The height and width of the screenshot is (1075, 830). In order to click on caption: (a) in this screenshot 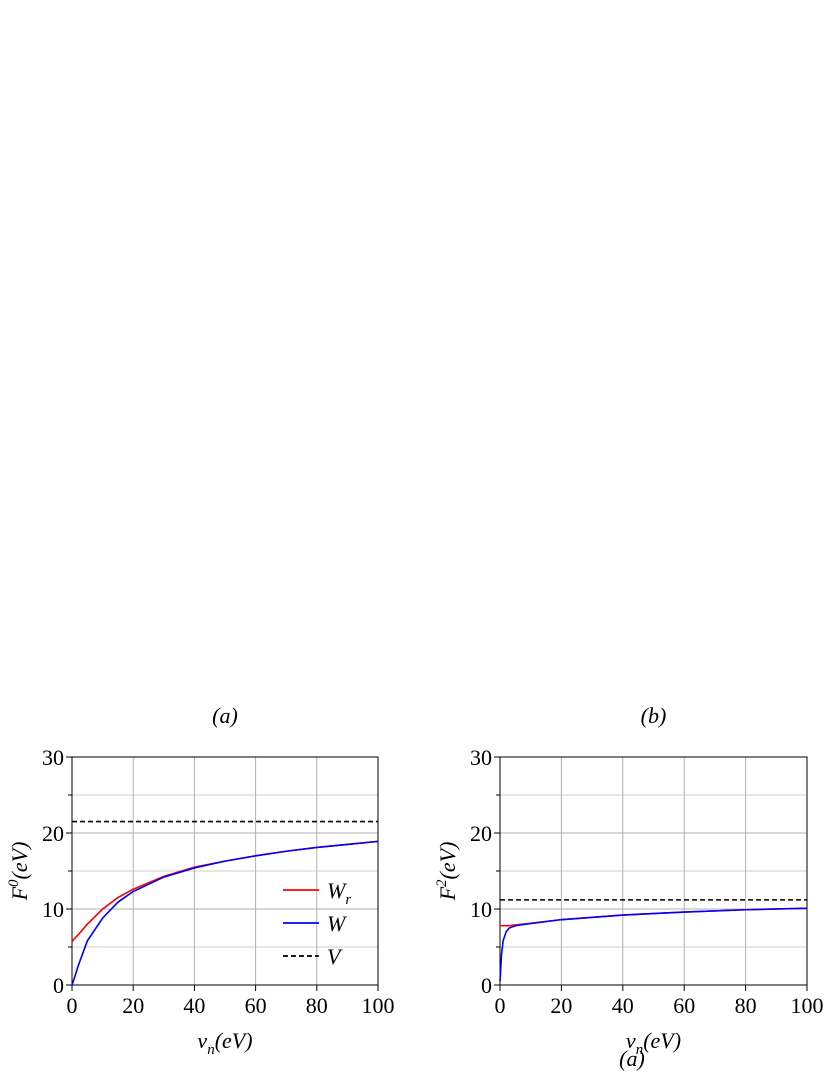, I will do `click(632, 1058)`.